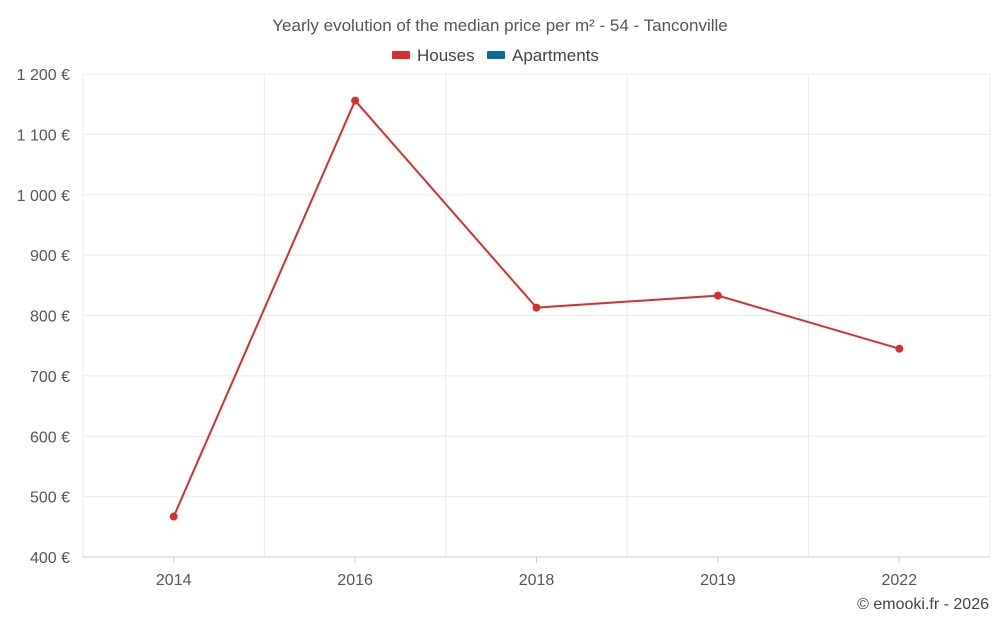 Image resolution: width=1000 pixels, height=625 pixels. Describe the element at coordinates (50, 437) in the screenshot. I see `y-tick-label: 600 €` at that location.